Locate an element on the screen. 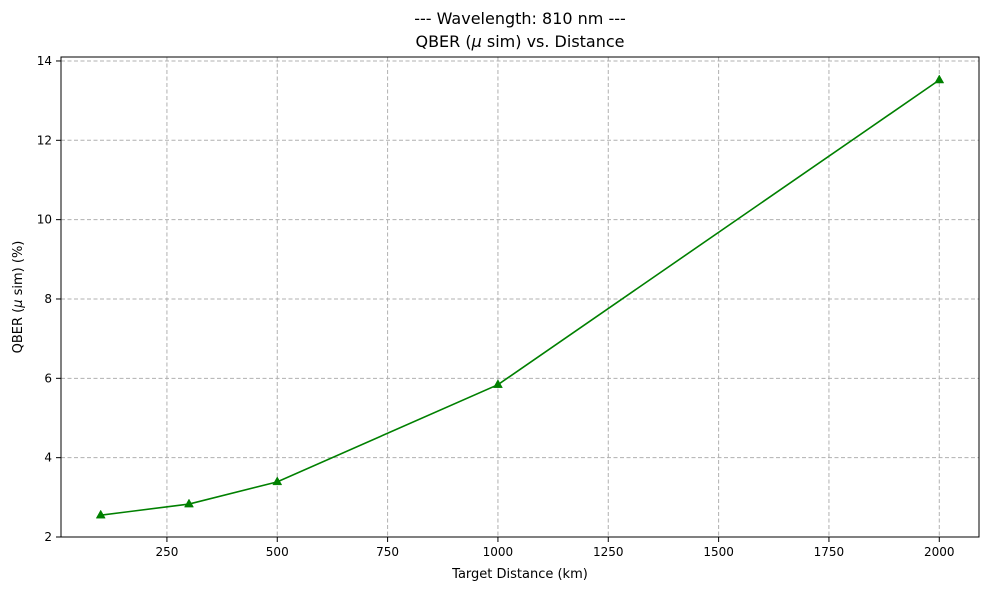 The image size is (989, 590). chart-title-line-1: --- Wavelength: 810 nm --- is located at coordinates (520, 18).